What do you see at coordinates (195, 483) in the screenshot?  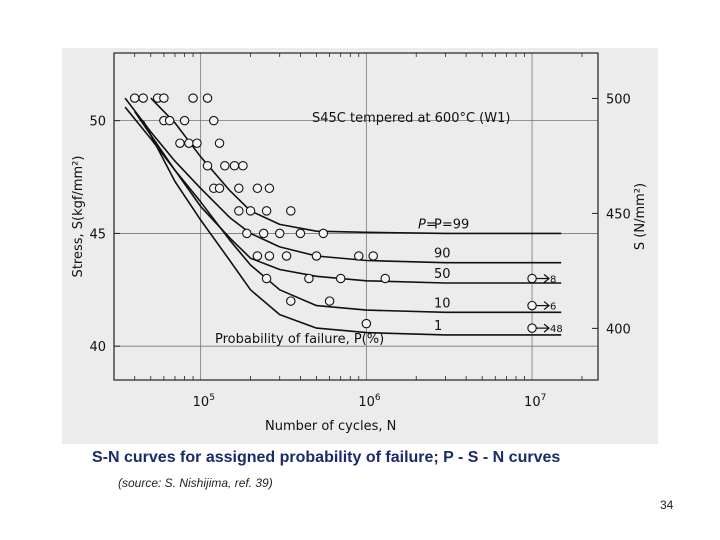 I see `source-note: (source: S. Nishijima, ref. 39)` at bounding box center [195, 483].